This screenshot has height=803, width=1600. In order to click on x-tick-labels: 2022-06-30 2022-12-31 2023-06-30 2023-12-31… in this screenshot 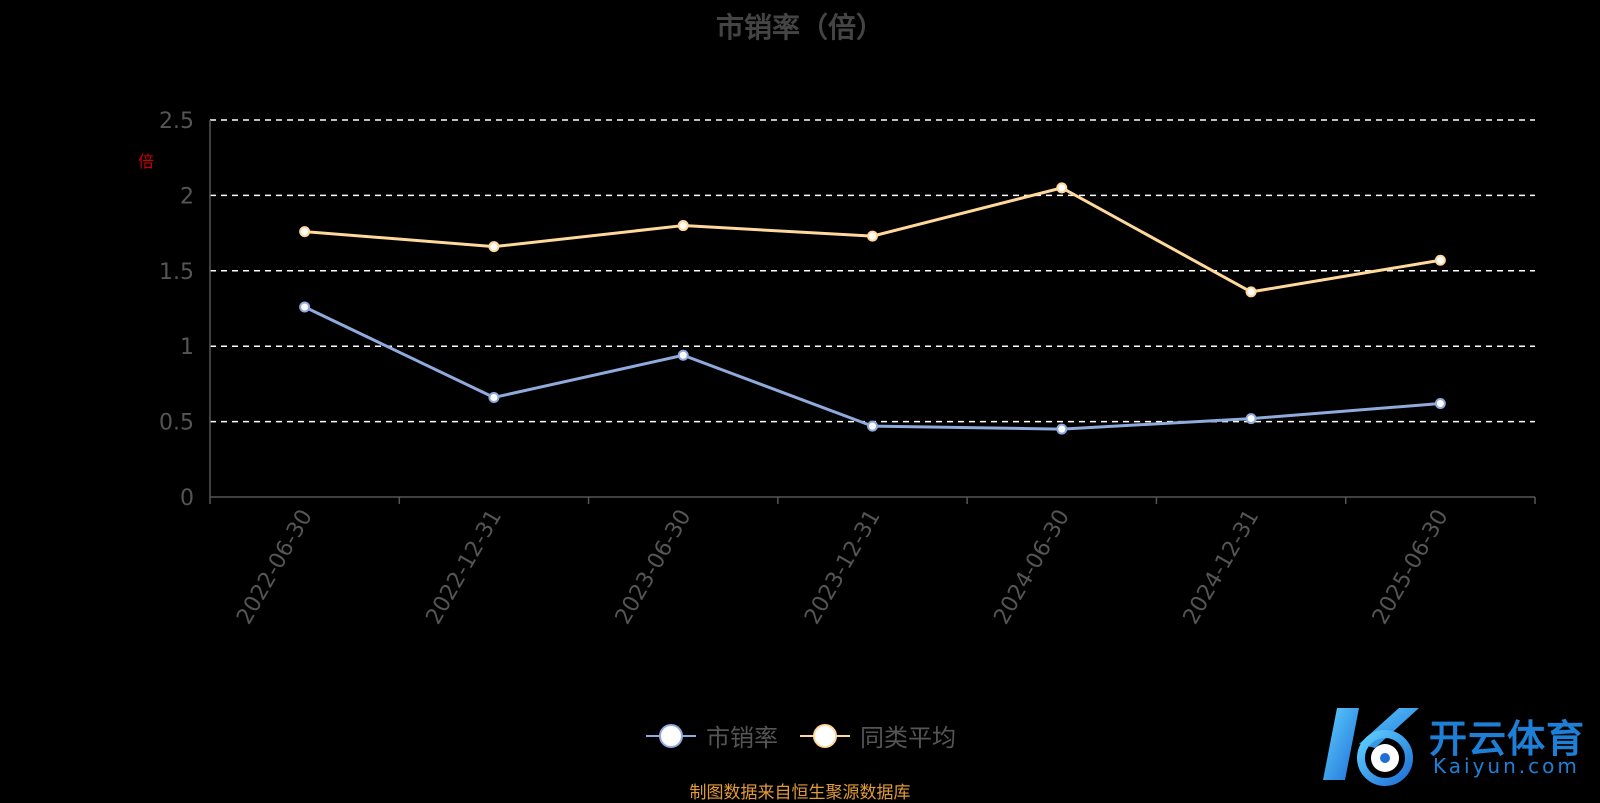, I will do `click(842, 567)`.